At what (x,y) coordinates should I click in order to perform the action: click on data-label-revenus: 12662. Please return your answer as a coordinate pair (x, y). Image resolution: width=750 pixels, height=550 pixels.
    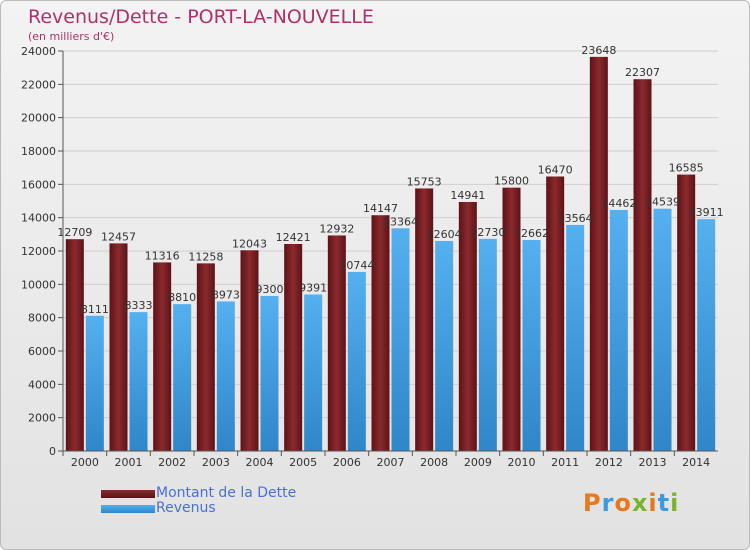
    Looking at the image, I should click on (531, 233).